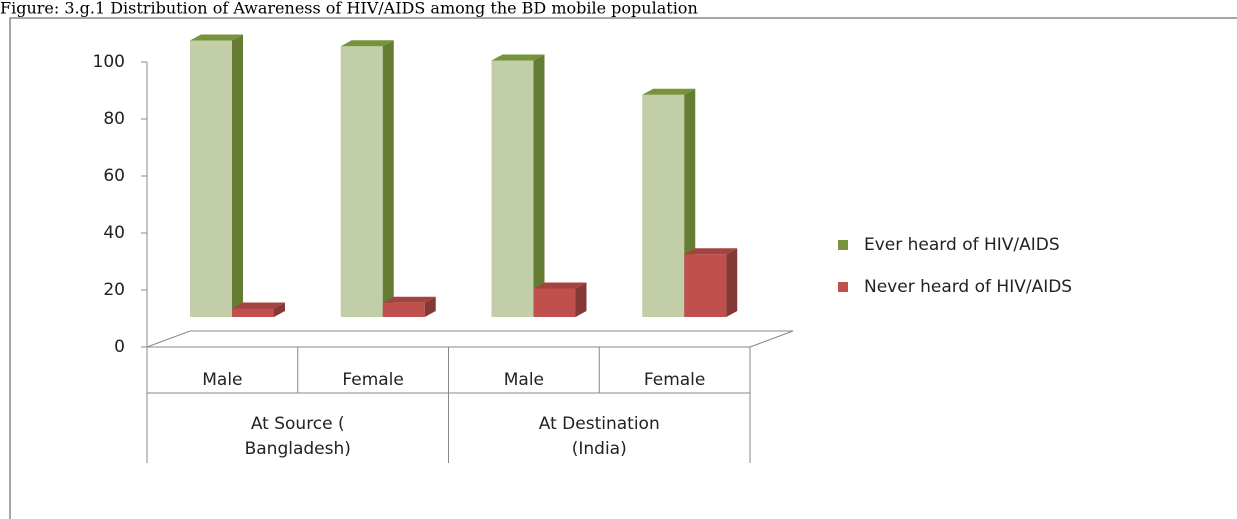  I want to click on y-tick-label: 40, so click(114, 233).